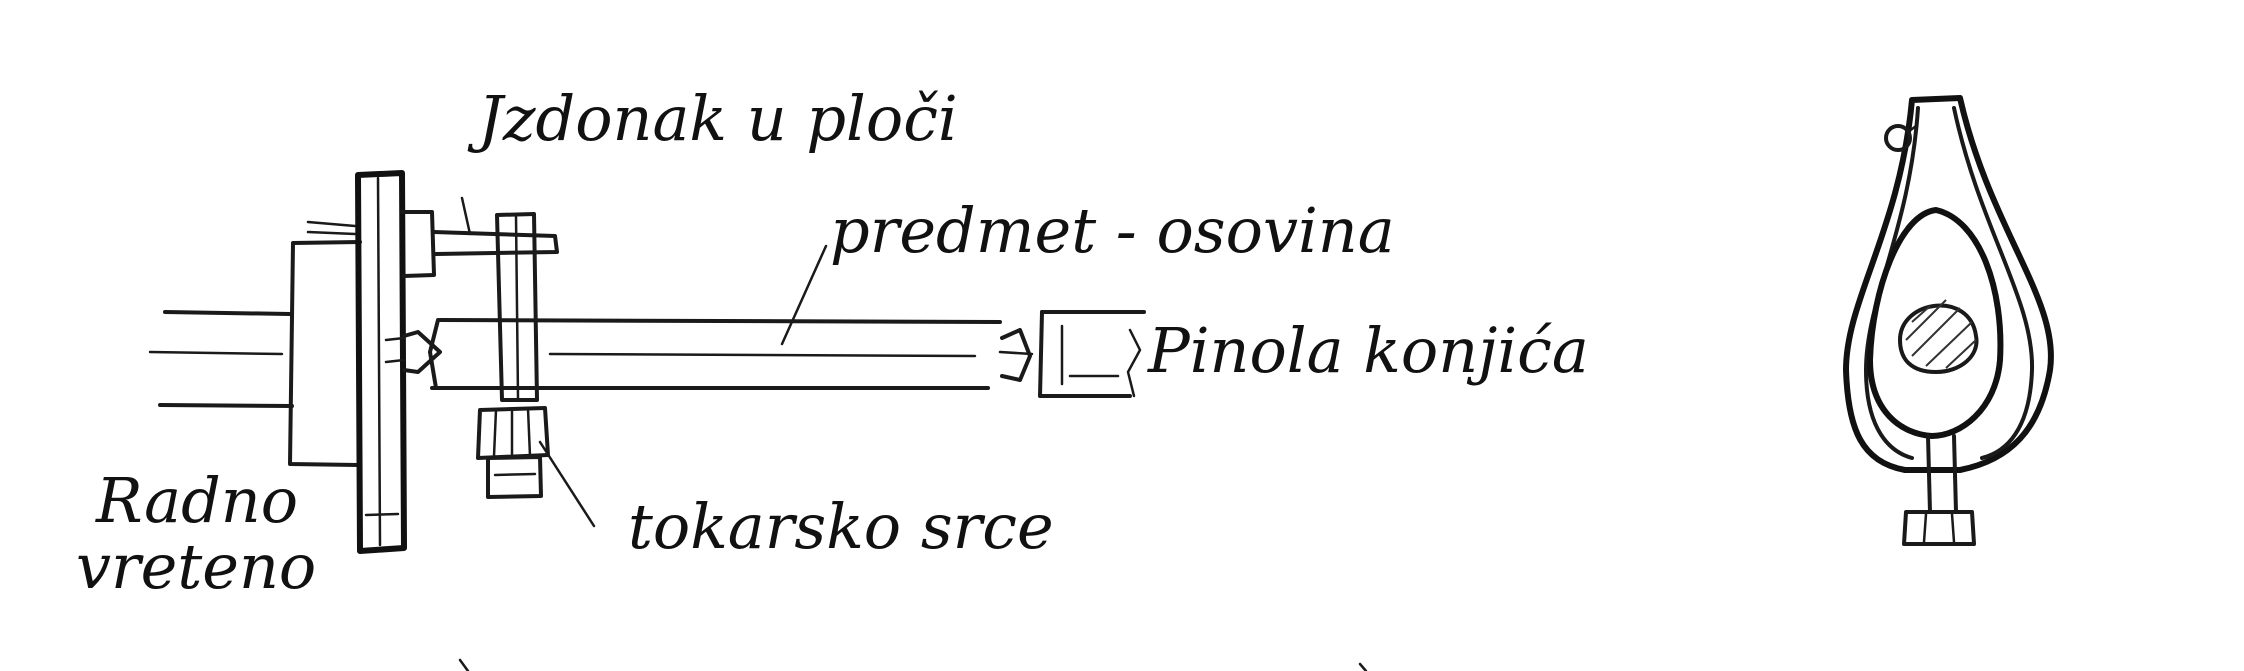  What do you see at coordinates (255, 343) in the screenshot?
I see `main-spindle` at bounding box center [255, 343].